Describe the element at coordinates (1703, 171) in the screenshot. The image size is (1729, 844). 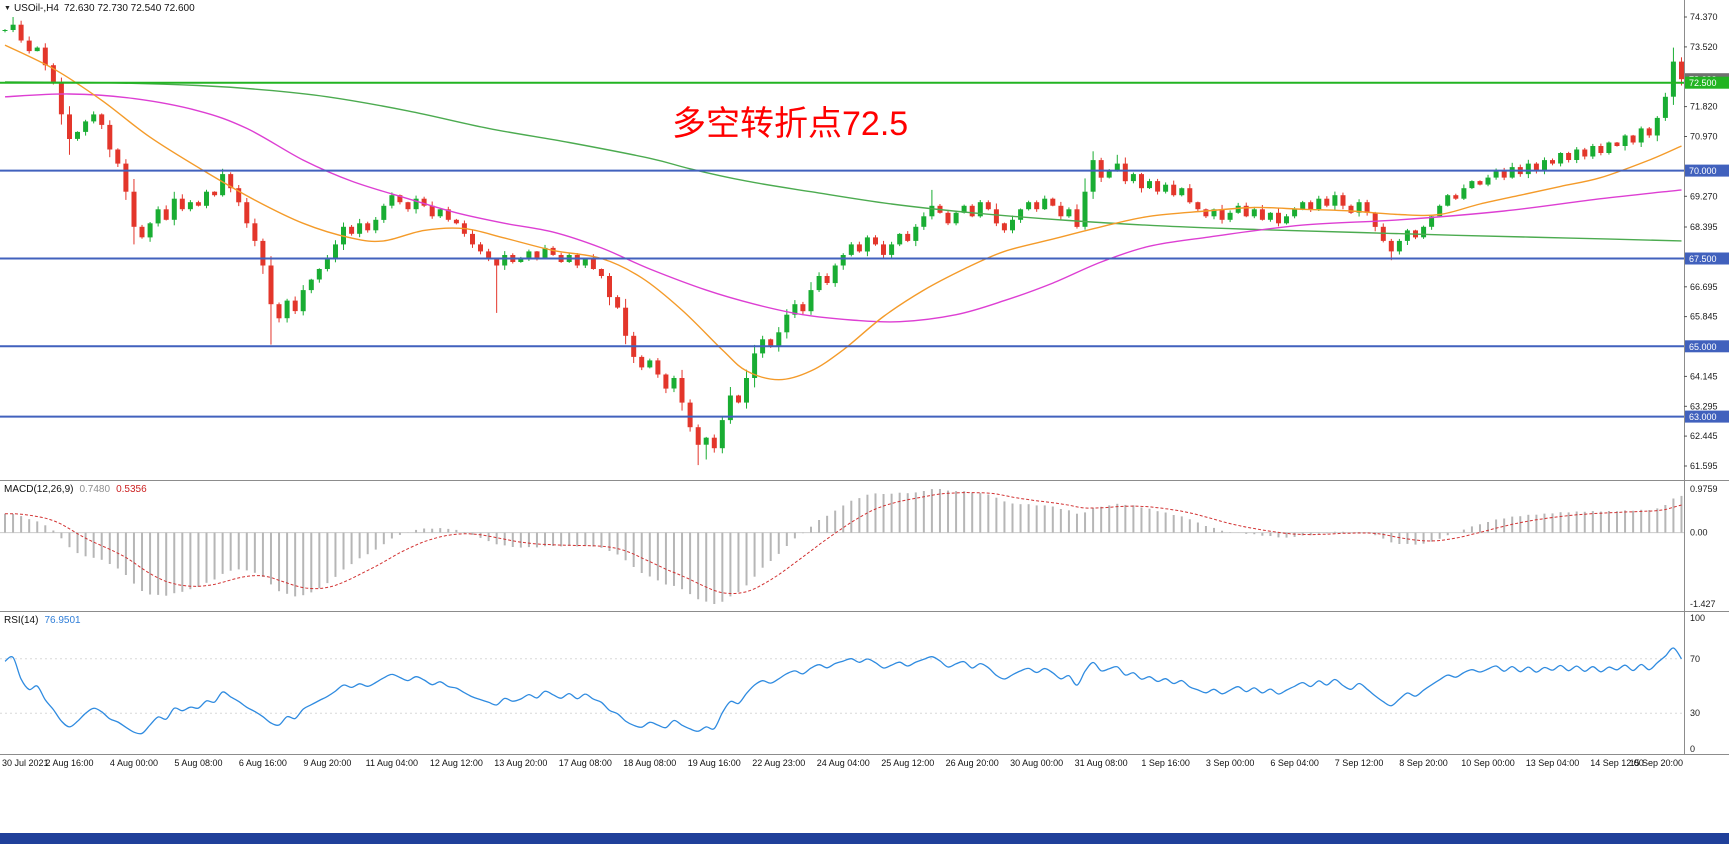
I see `price-badge-label: 70.000` at that location.